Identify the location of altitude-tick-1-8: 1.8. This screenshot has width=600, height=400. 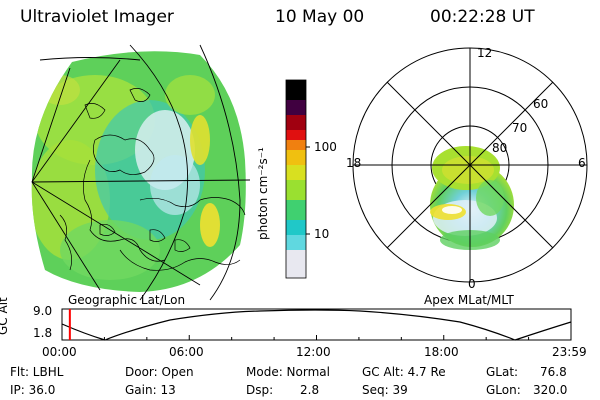
(43, 333).